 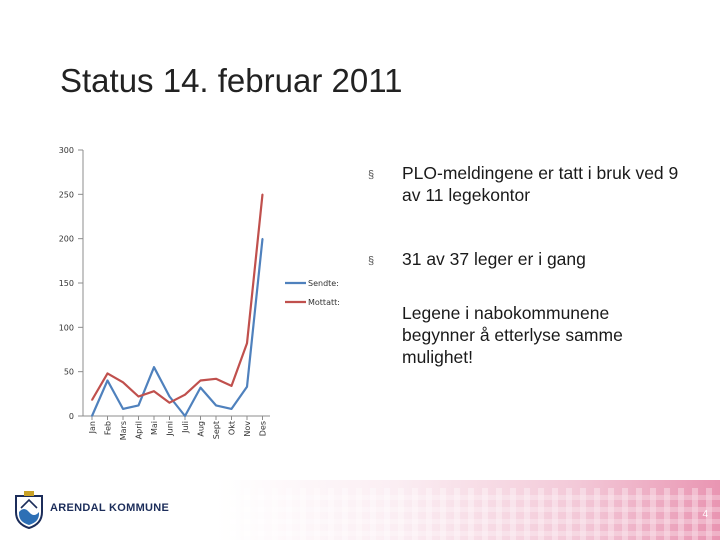 I want to click on x-tick-label: Okt, so click(x=232, y=428).